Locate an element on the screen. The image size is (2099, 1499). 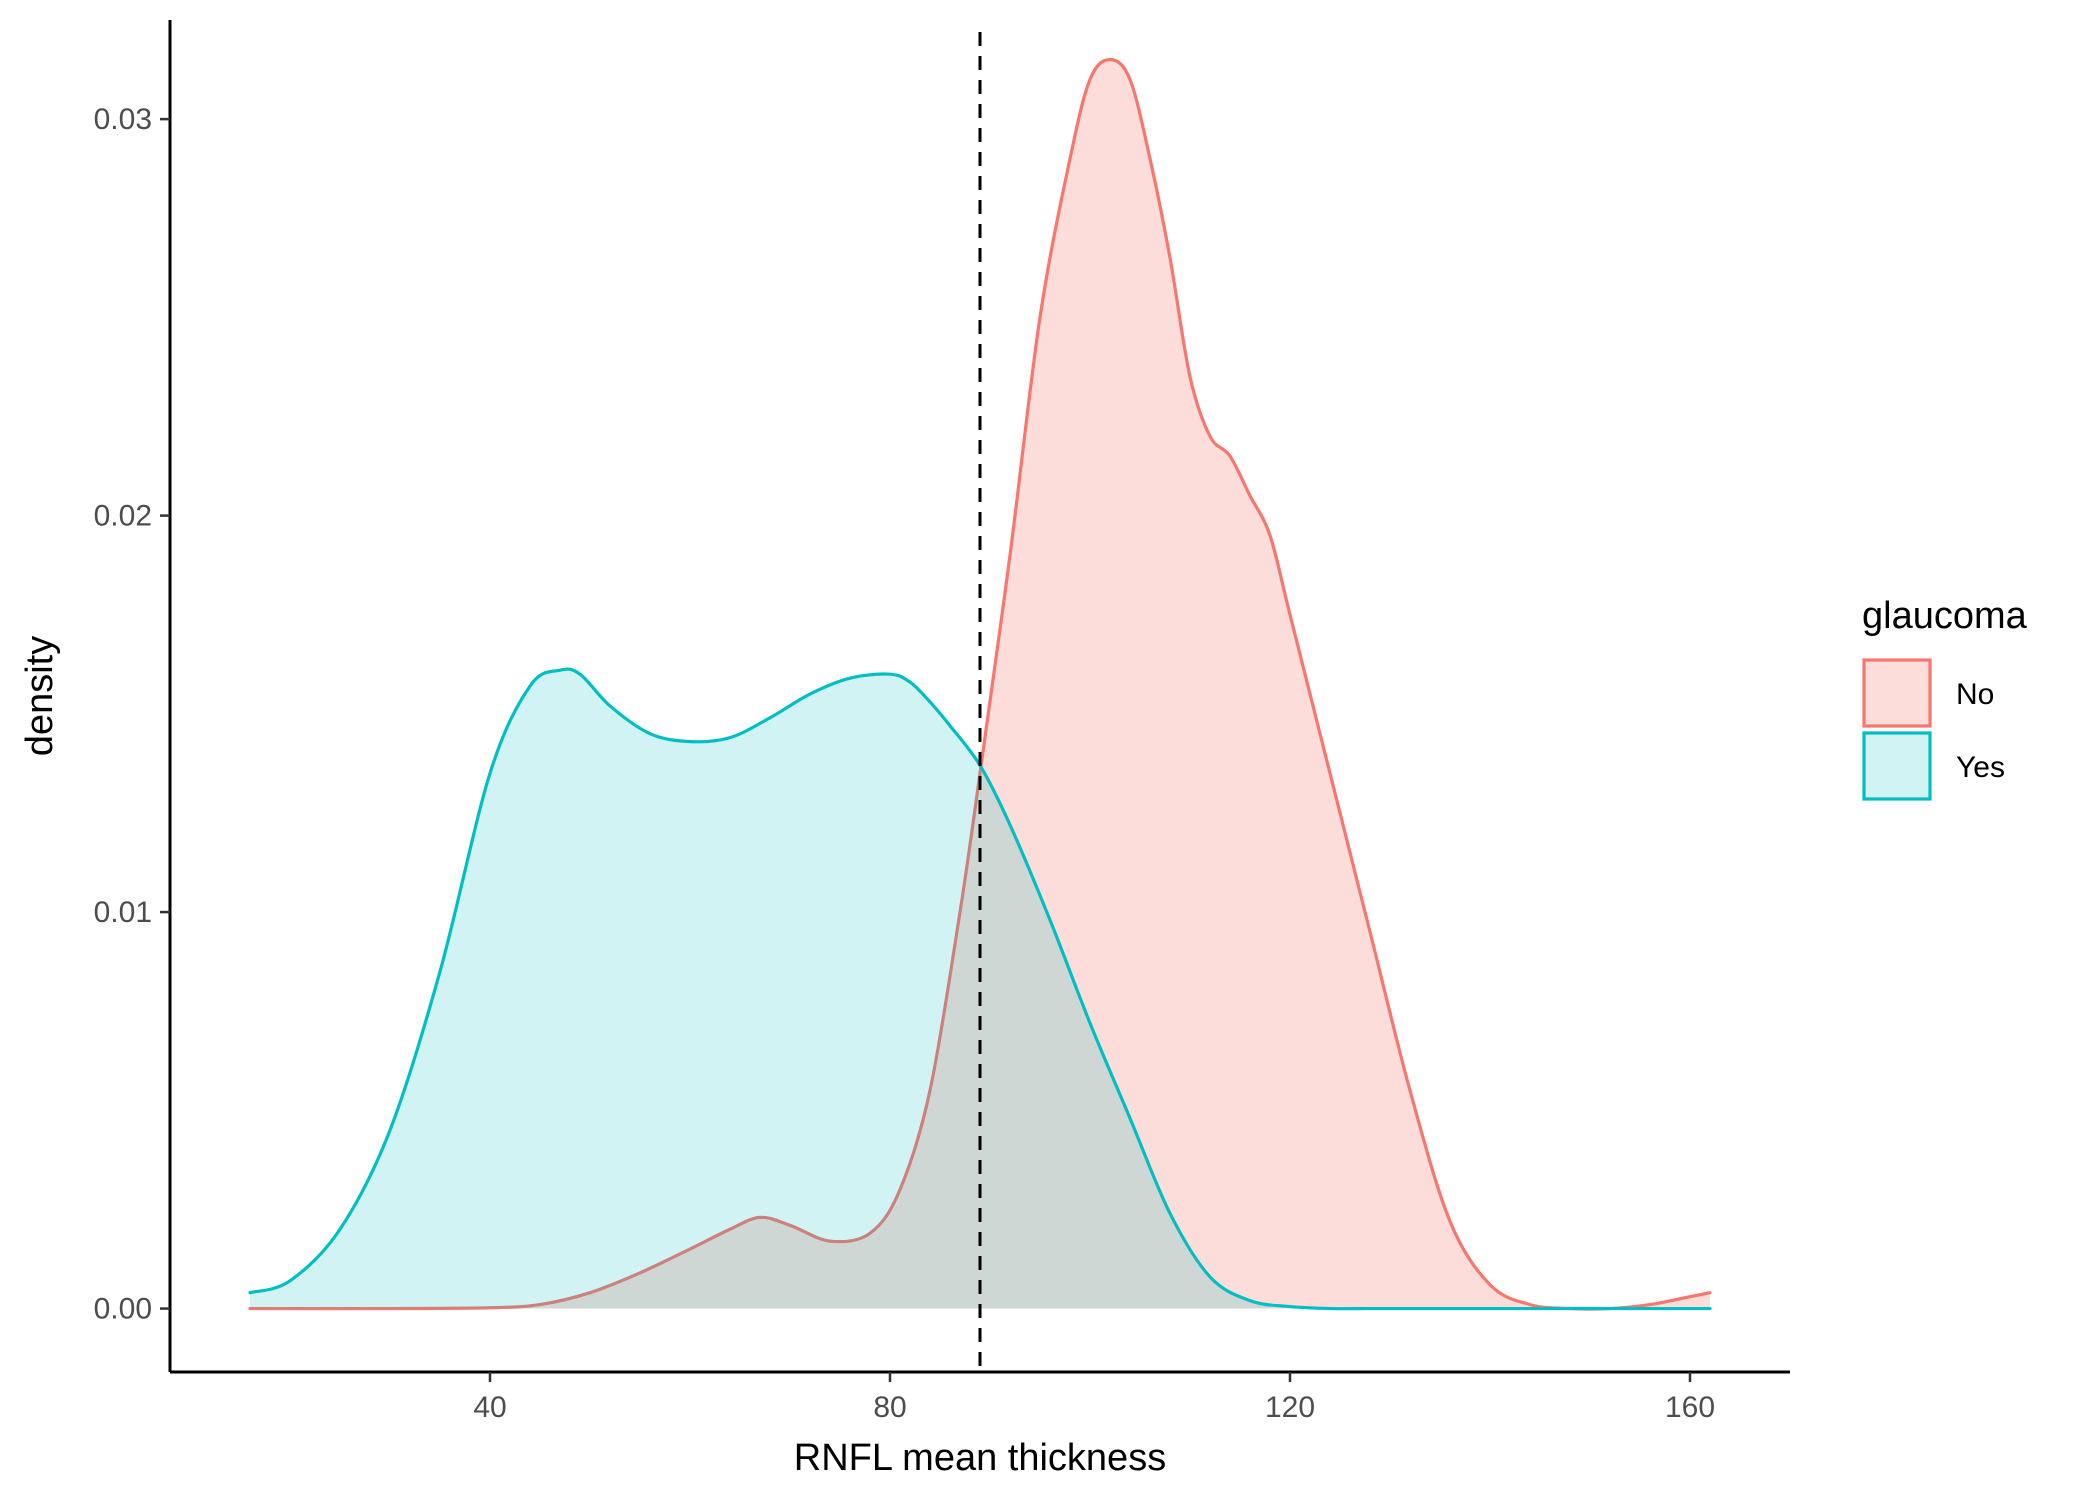
y-tick-label: 0.01 is located at coordinates (123, 912).